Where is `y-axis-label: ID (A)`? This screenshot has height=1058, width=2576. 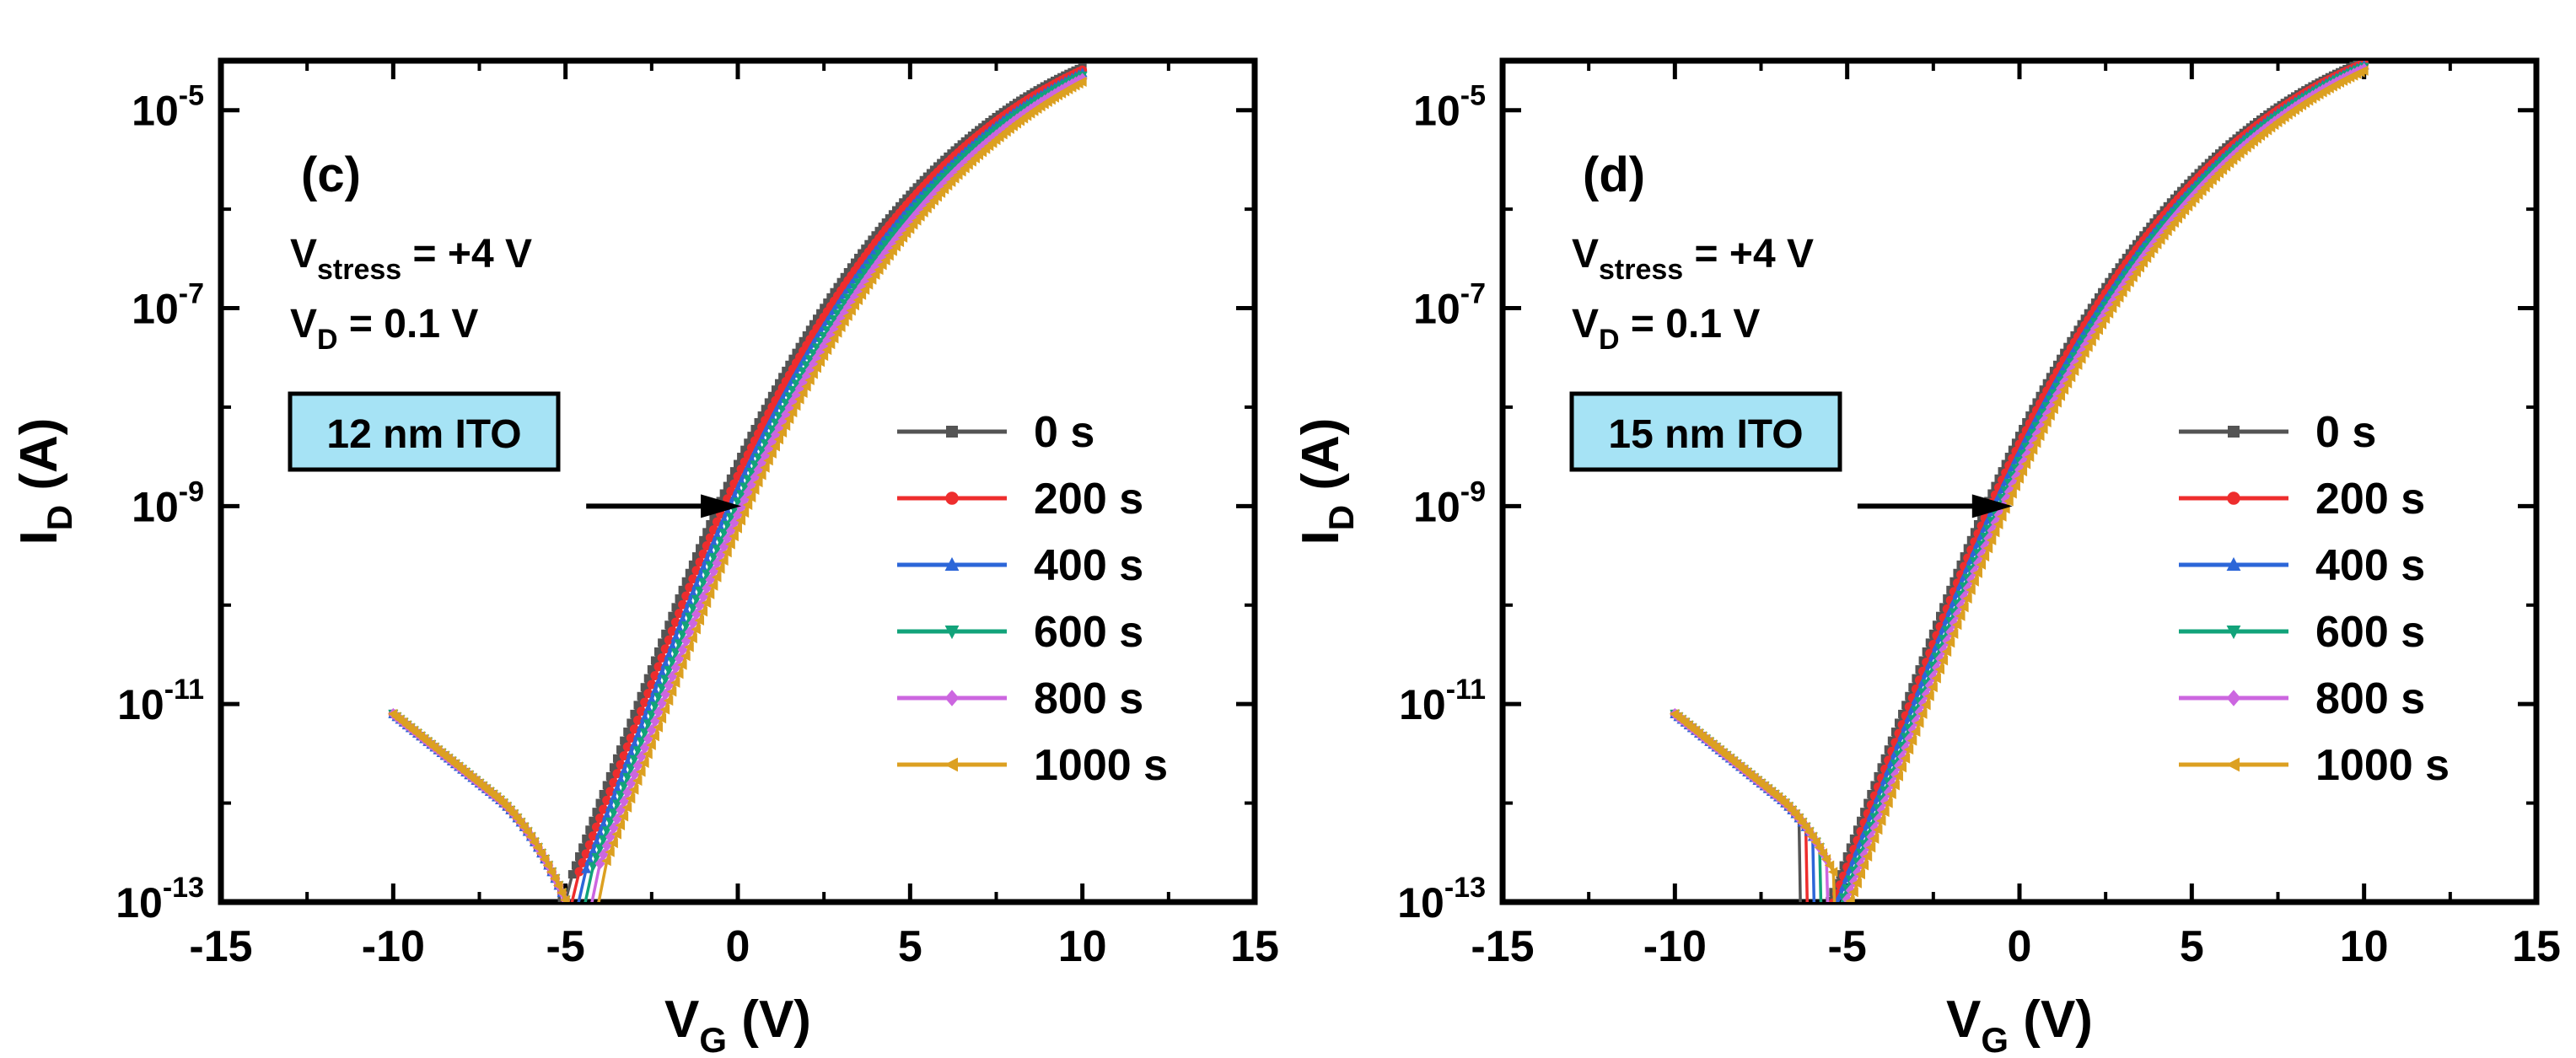 y-axis-label: ID (A) is located at coordinates (44, 481).